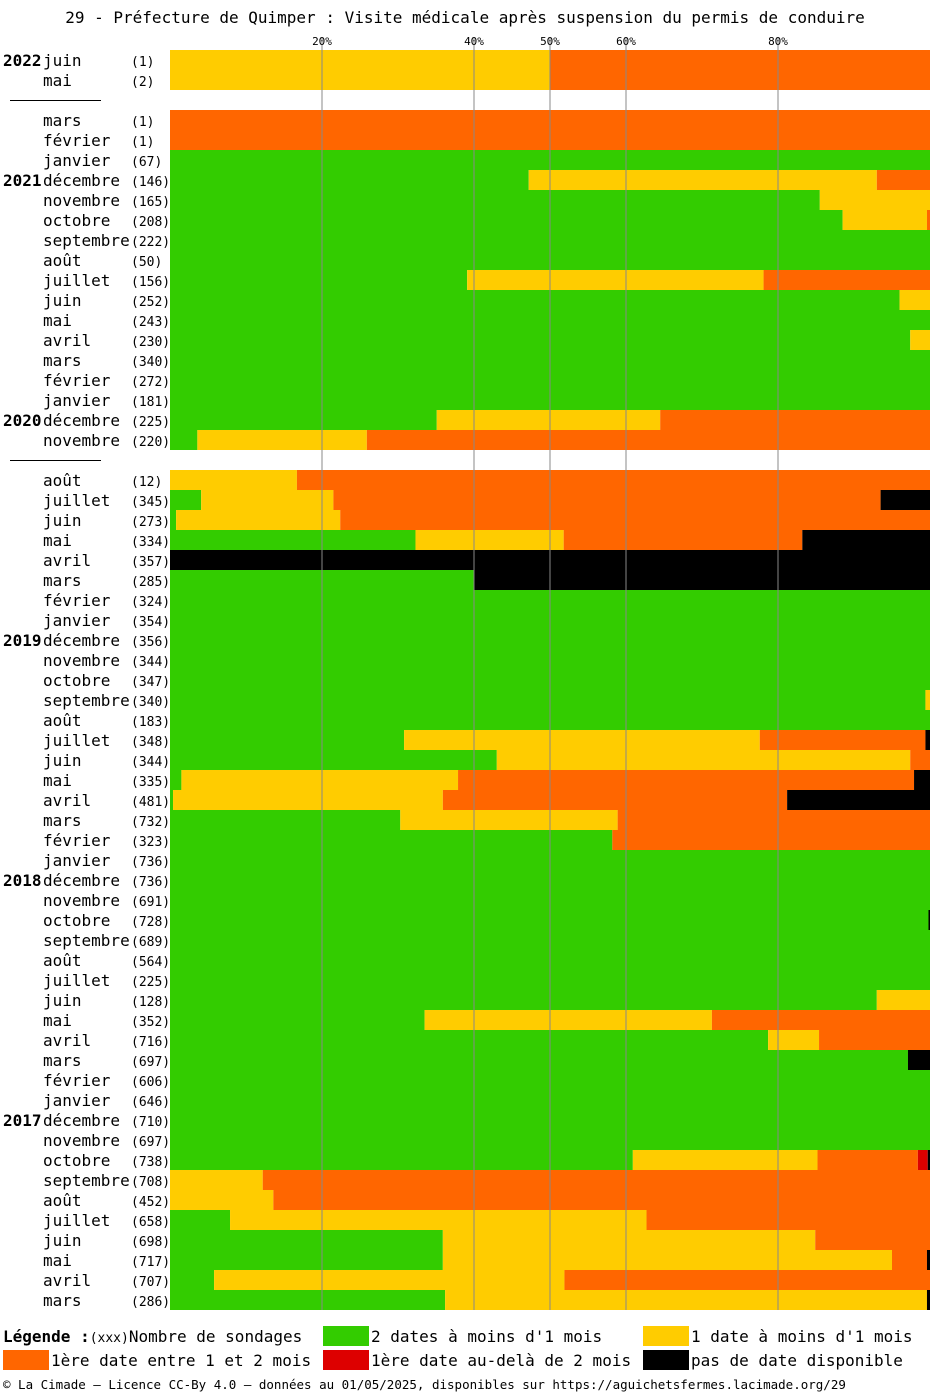 The image size is (930, 1395). I want to click on count-label: (225), so click(150, 982).